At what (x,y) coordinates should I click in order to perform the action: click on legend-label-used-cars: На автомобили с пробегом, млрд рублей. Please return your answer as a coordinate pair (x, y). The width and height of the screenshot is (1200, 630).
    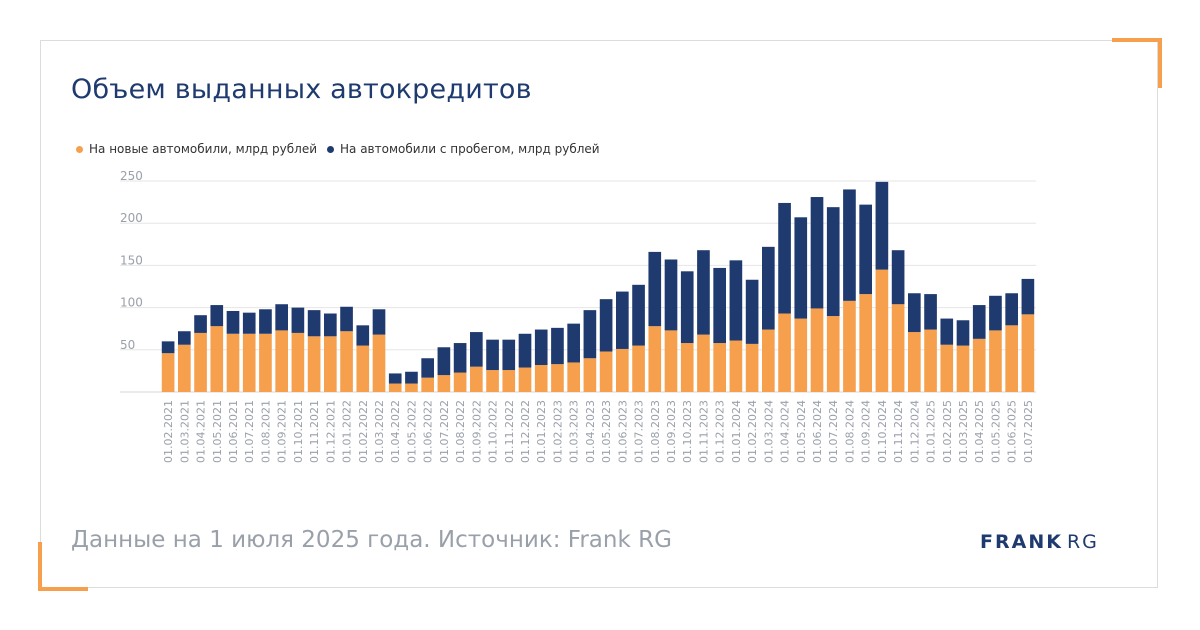
    Looking at the image, I should click on (470, 149).